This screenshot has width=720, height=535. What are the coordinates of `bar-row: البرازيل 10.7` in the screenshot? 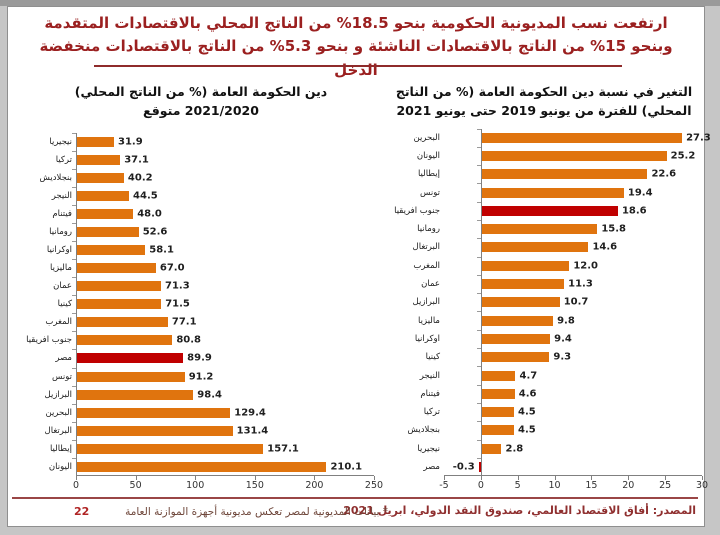 It's located at (544, 302).